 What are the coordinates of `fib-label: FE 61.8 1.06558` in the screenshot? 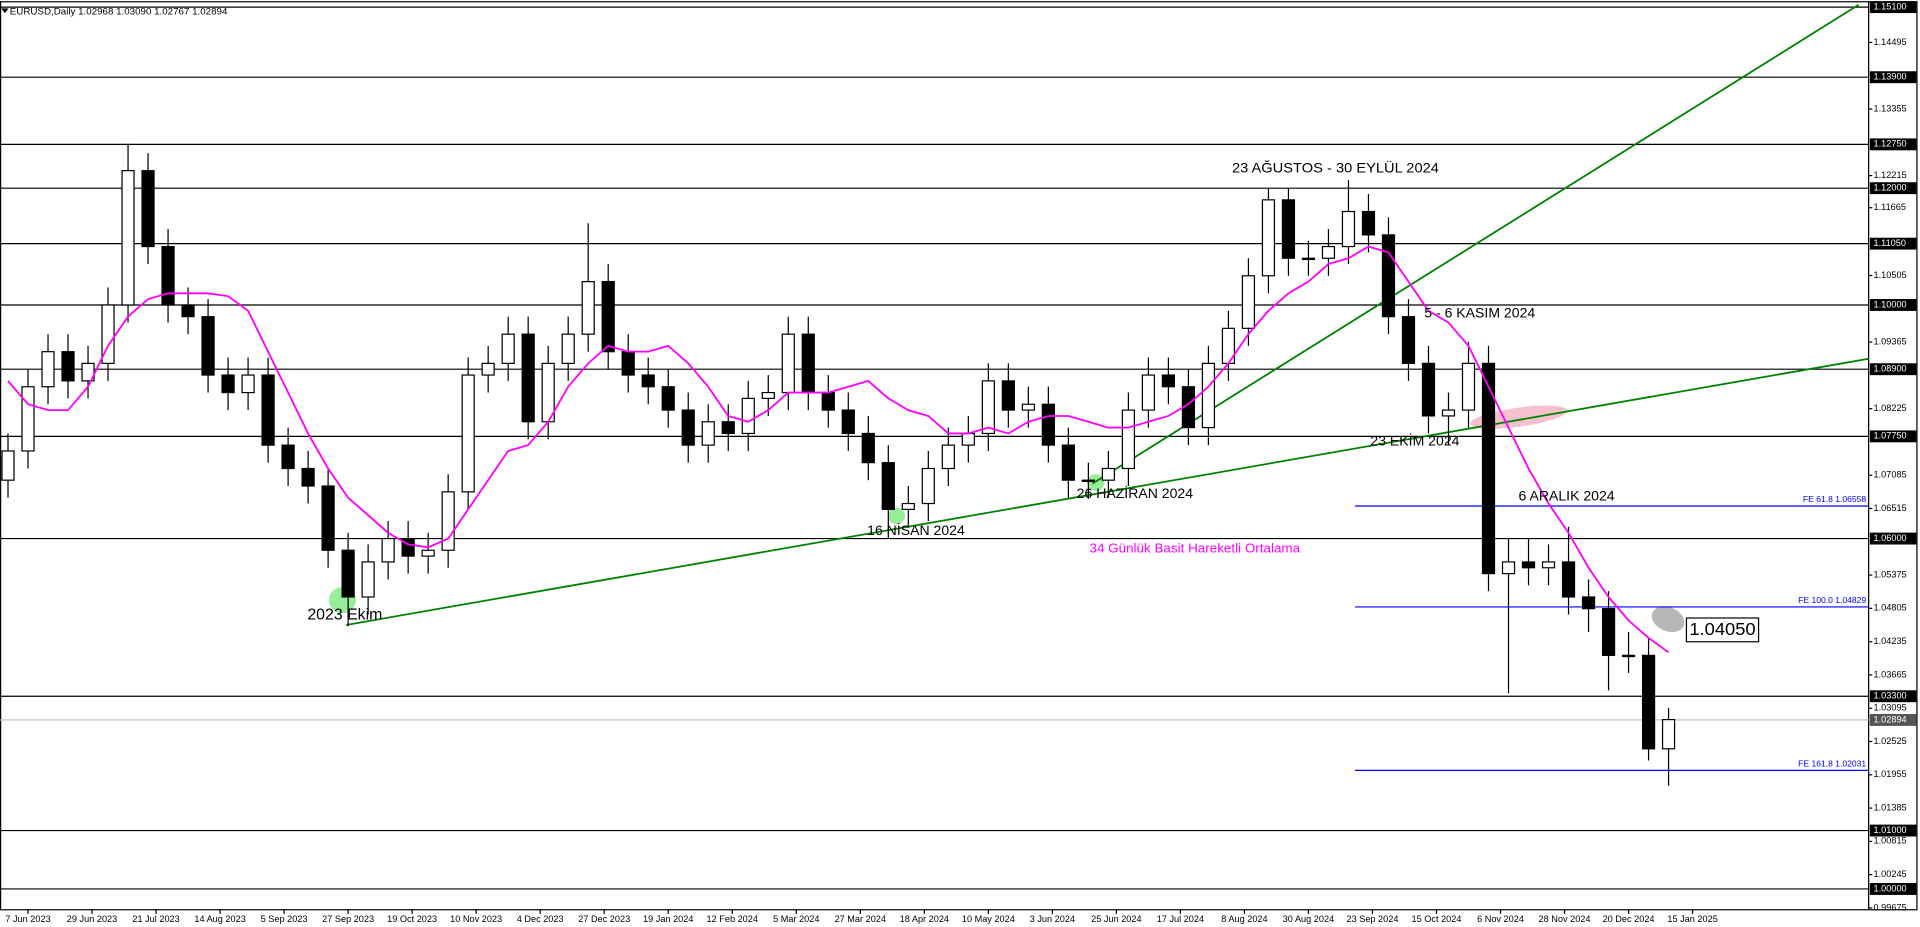 It's located at (1835, 499).